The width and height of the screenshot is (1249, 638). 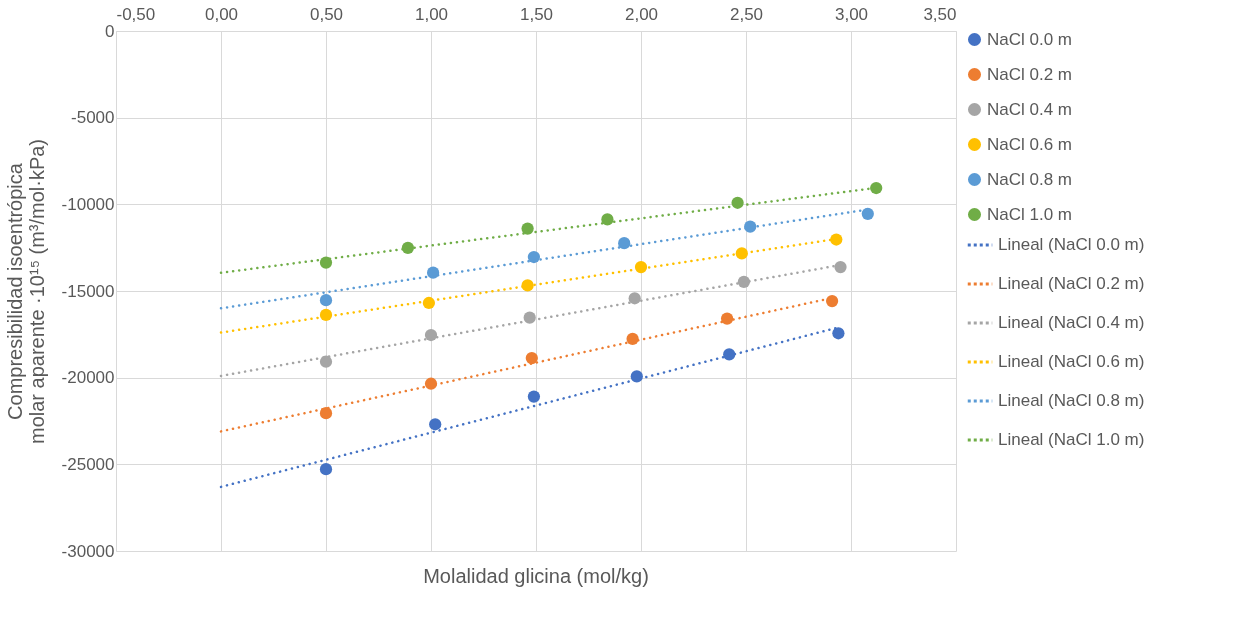 I want to click on legend-label: NaCl 0.0 m, so click(x=1030, y=39).